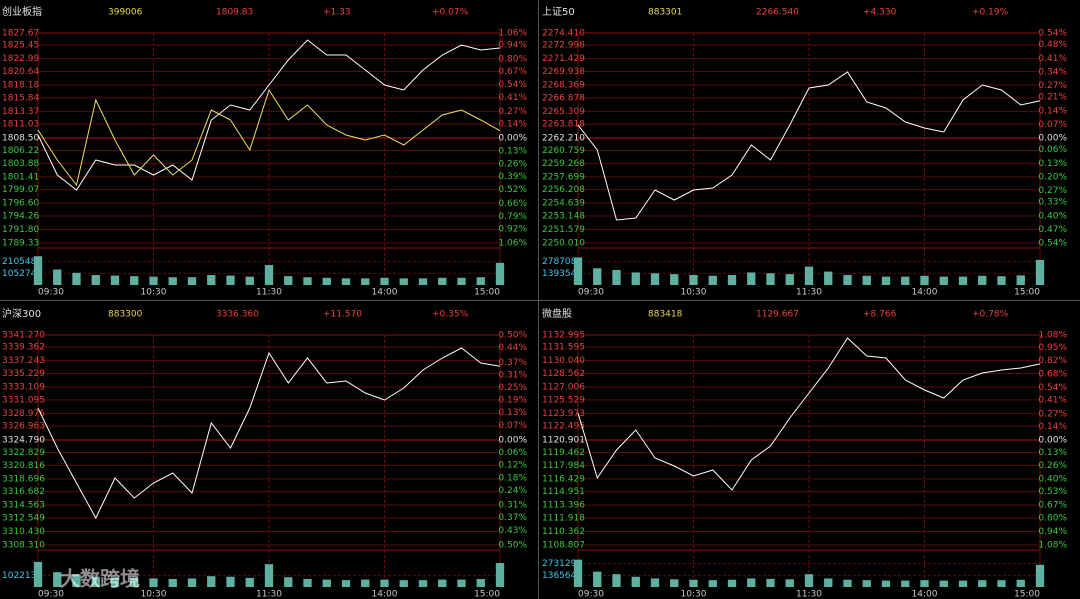  What do you see at coordinates (22, 262) in the screenshot?
I see `volume-tick-label: 2105484` at bounding box center [22, 262].